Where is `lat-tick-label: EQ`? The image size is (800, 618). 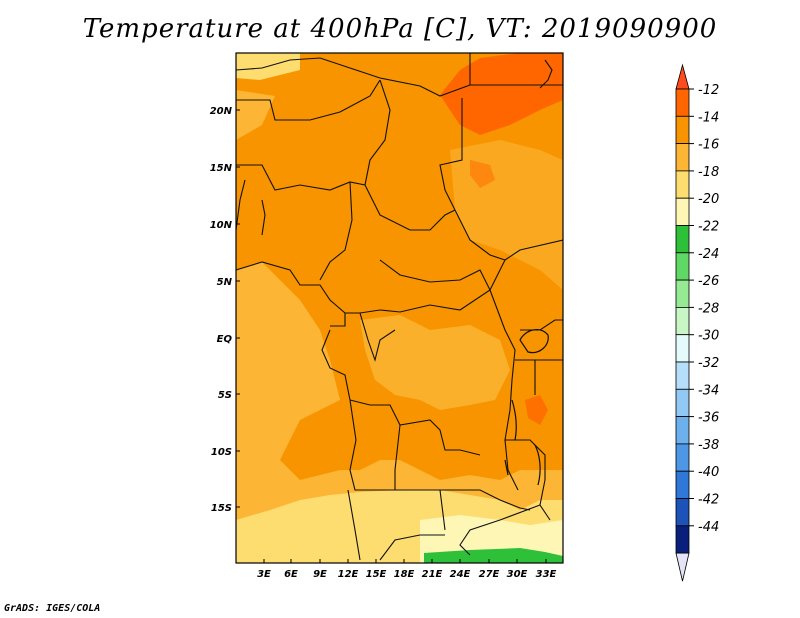 lat-tick-label: EQ is located at coordinates (225, 339).